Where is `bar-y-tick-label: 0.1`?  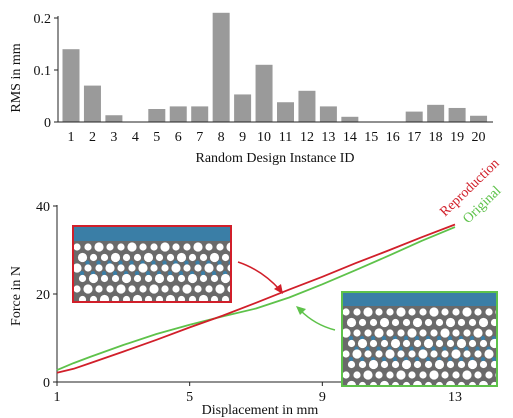
bar-y-tick-label: 0.1 is located at coordinates (43, 71).